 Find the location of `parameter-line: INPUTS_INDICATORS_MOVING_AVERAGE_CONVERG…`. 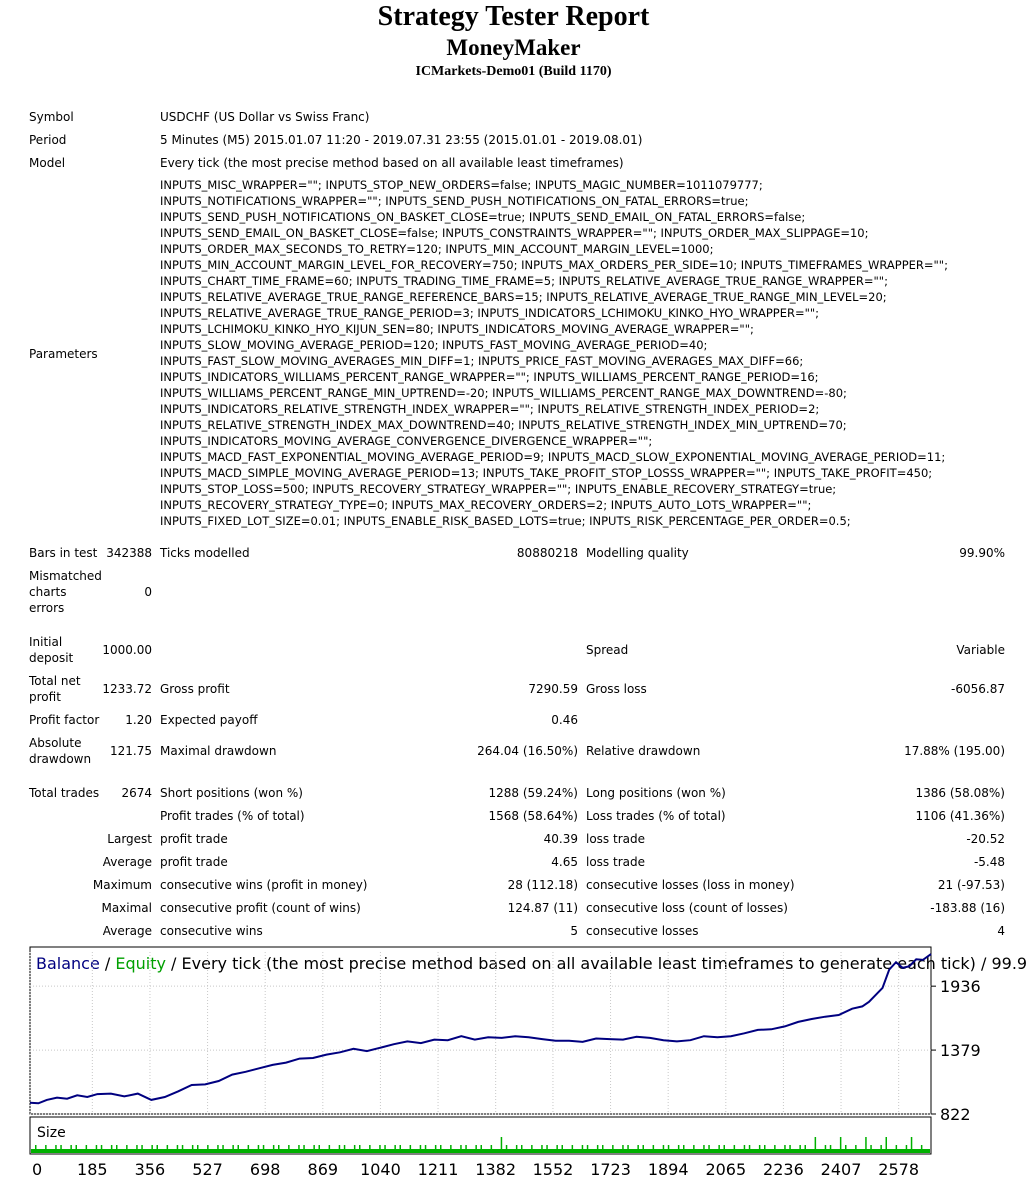

parameter-line: INPUTS_INDICATORS_MOVING_AVERAGE_CONVERG… is located at coordinates (406, 441).